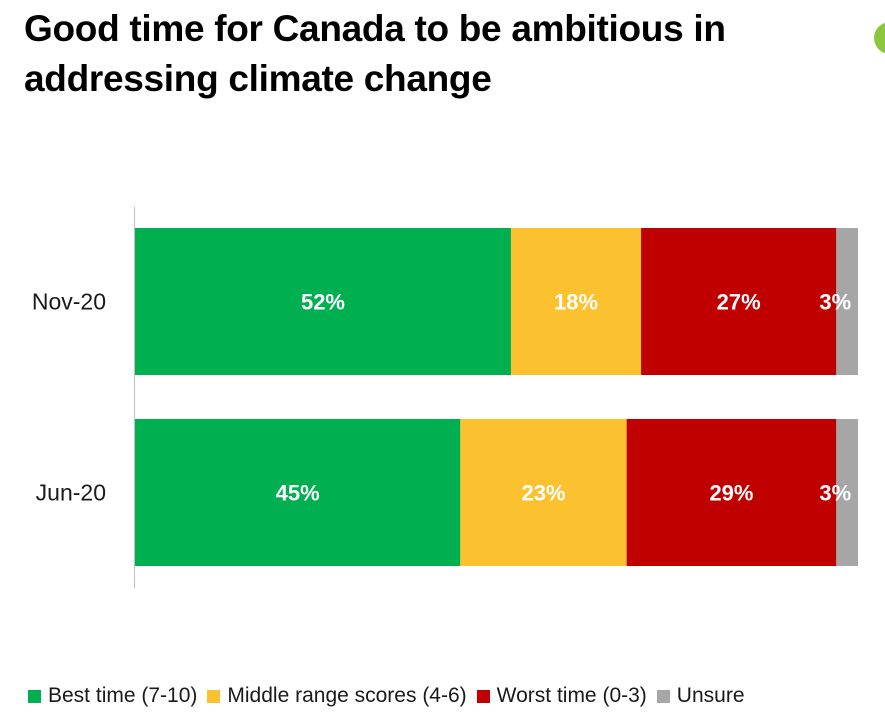 The image size is (885, 725). I want to click on data-label-jun-20-middle-range-scores-4-6: 23%, so click(543, 493).